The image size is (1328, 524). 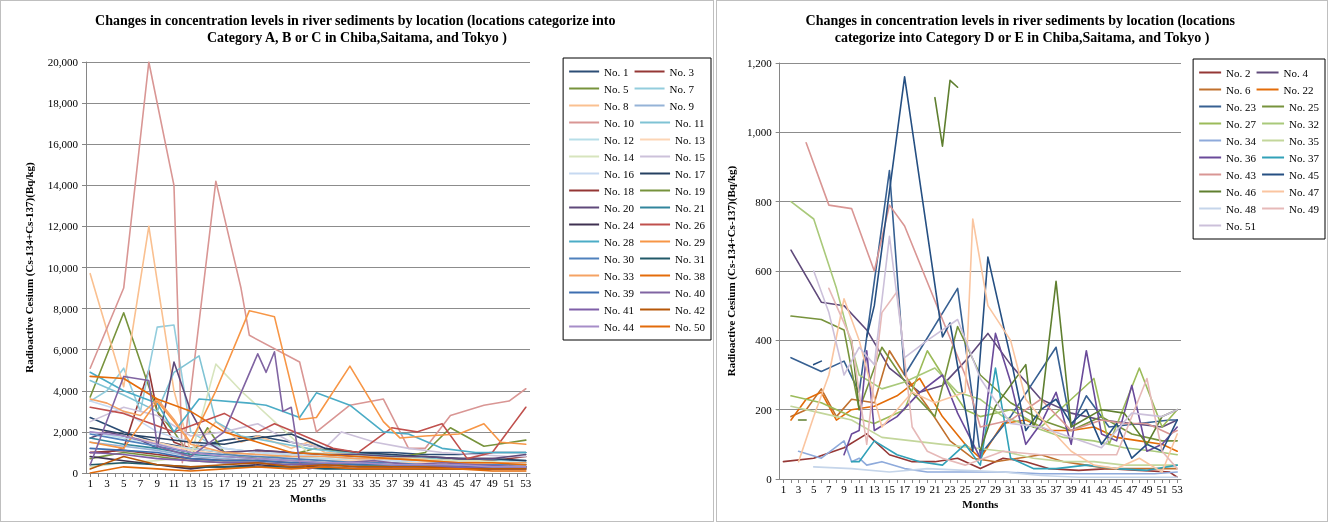 What do you see at coordinates (1241, 123) in the screenshot?
I see `legend-label: No. 27` at bounding box center [1241, 123].